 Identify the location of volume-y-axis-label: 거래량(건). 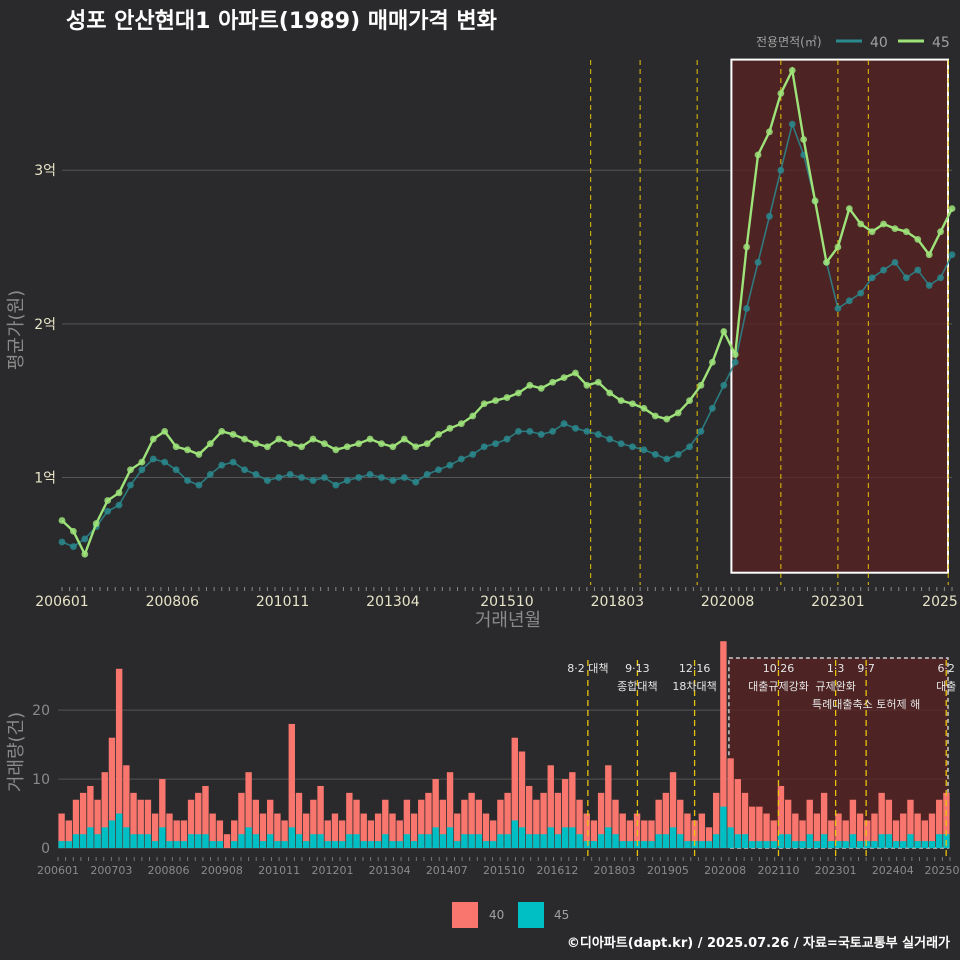
(16, 752).